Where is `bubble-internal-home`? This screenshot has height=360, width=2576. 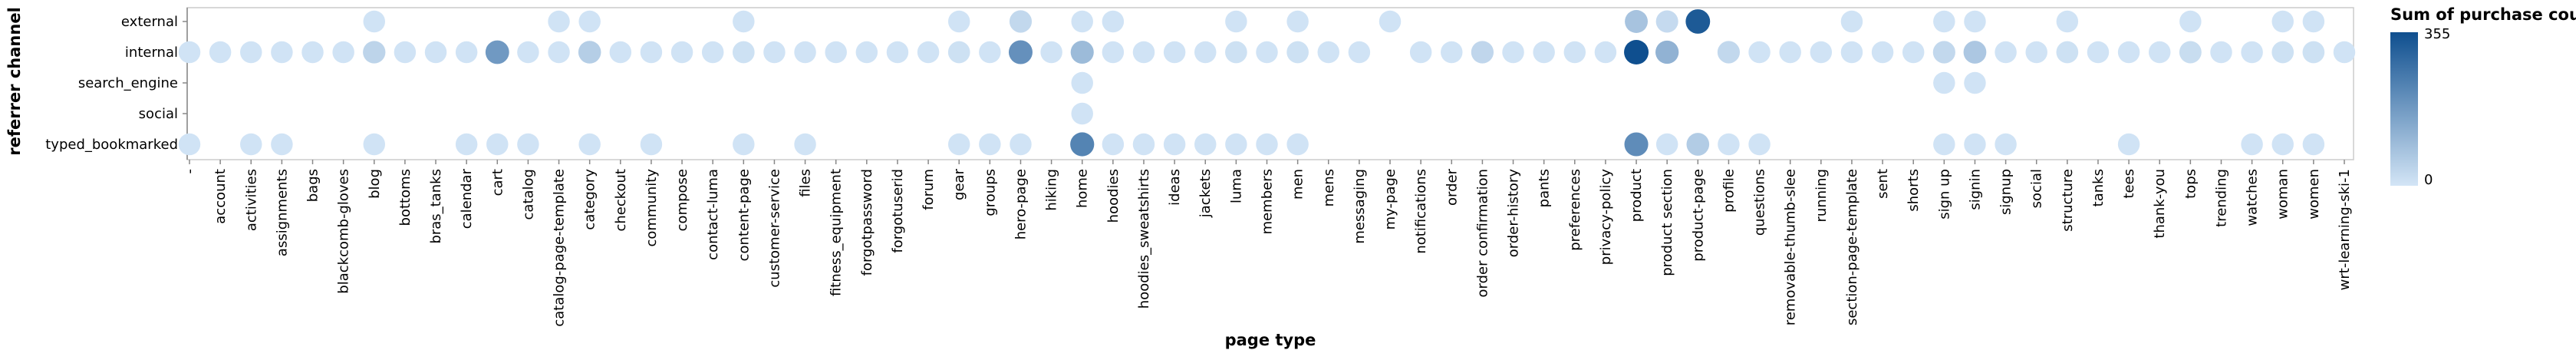
bubble-internal-home is located at coordinates (1082, 52).